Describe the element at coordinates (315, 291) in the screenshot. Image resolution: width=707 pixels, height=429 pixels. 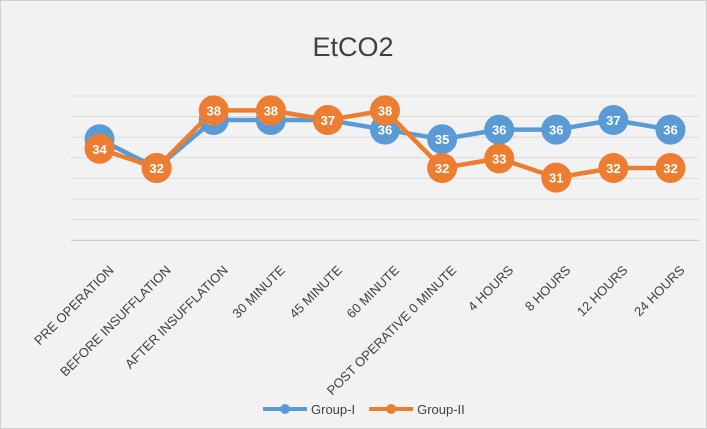
I see `x-tick-label: 45 MINUTE` at that location.